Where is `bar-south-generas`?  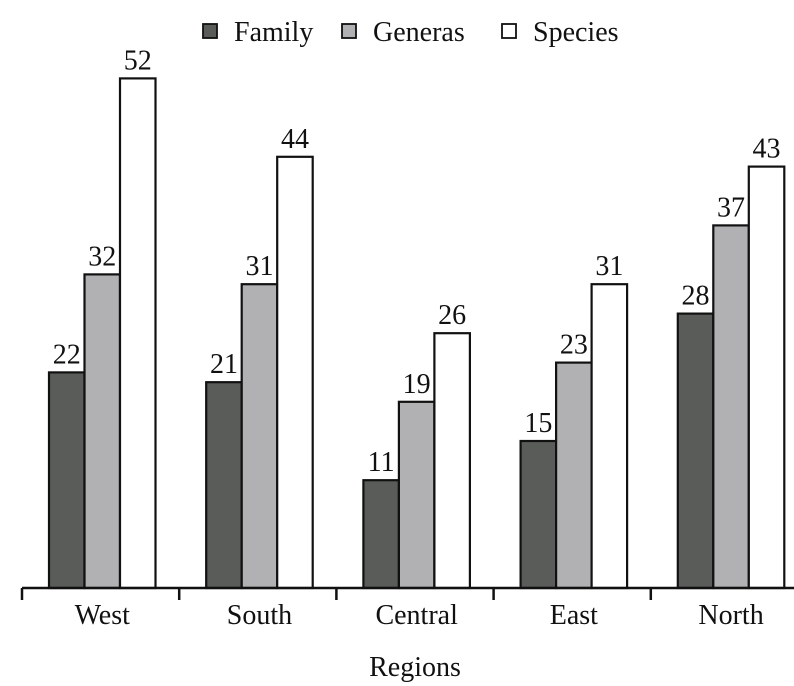 bar-south-generas is located at coordinates (259, 436).